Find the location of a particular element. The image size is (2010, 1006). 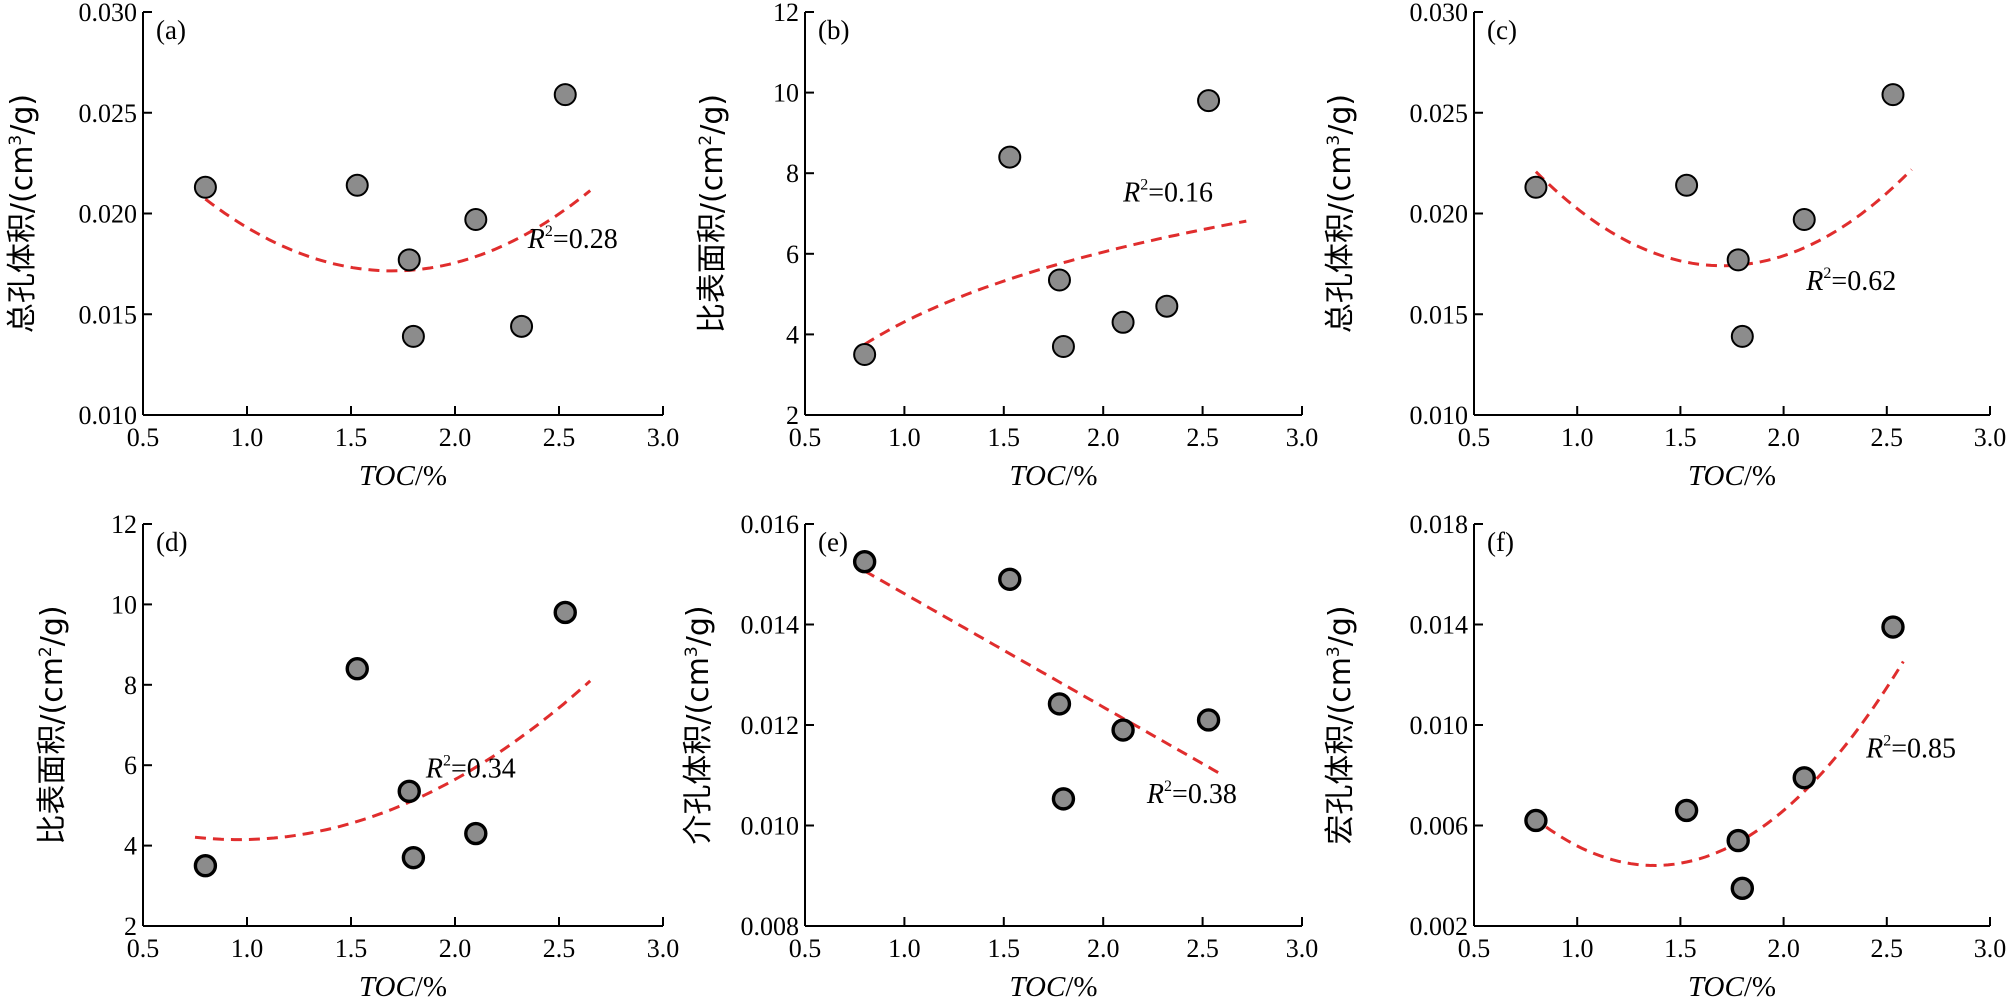

y-axis-title-superscript: 2 is located at coordinates (706, 140).